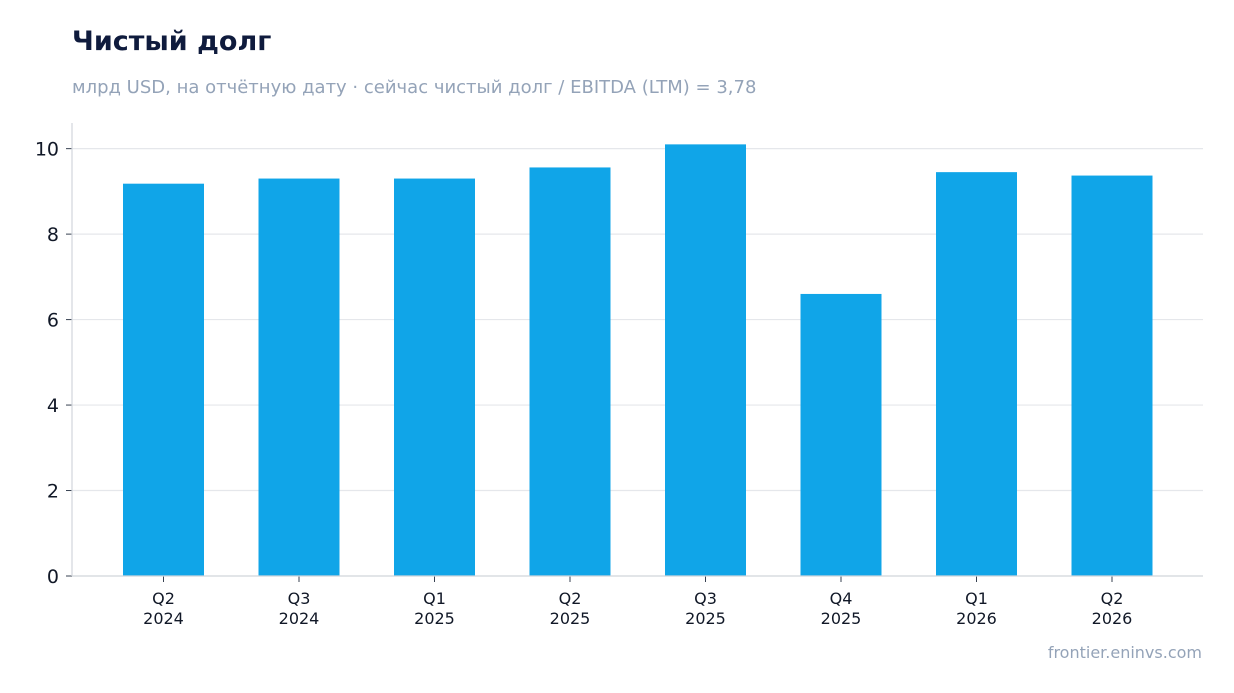 This screenshot has height=693, width=1234. Describe the element at coordinates (53, 235) in the screenshot. I see `y-tick-label: 8` at that location.